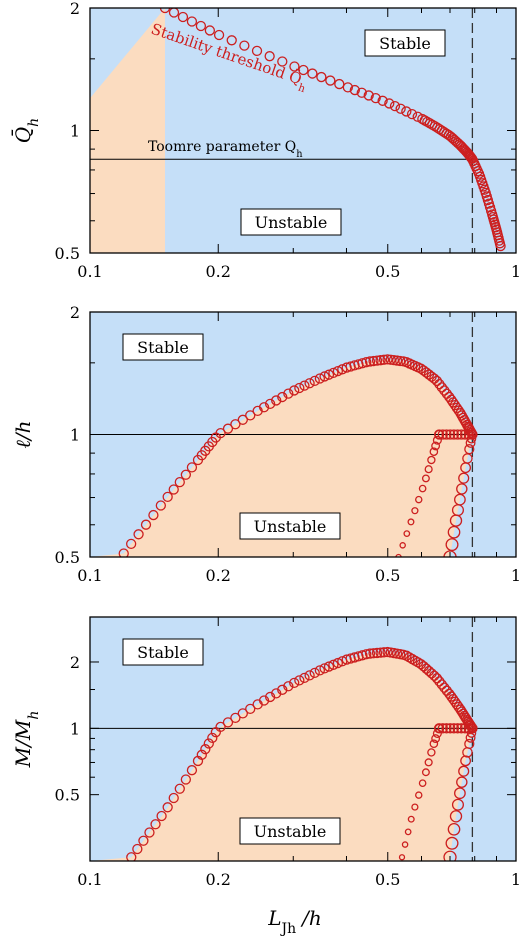 The height and width of the screenshot is (942, 520). I want to click on y-axis-label: M/Mh, so click(26, 740).